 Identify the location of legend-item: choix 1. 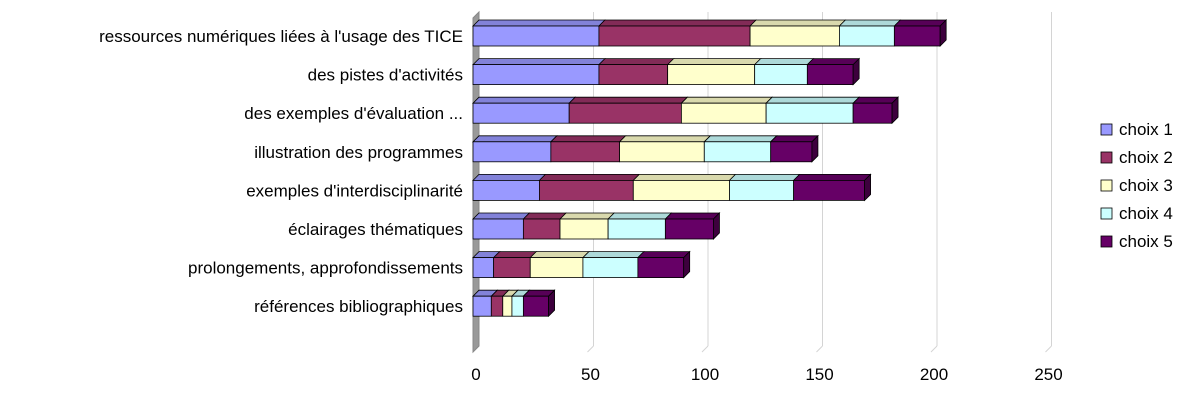
(1136, 129).